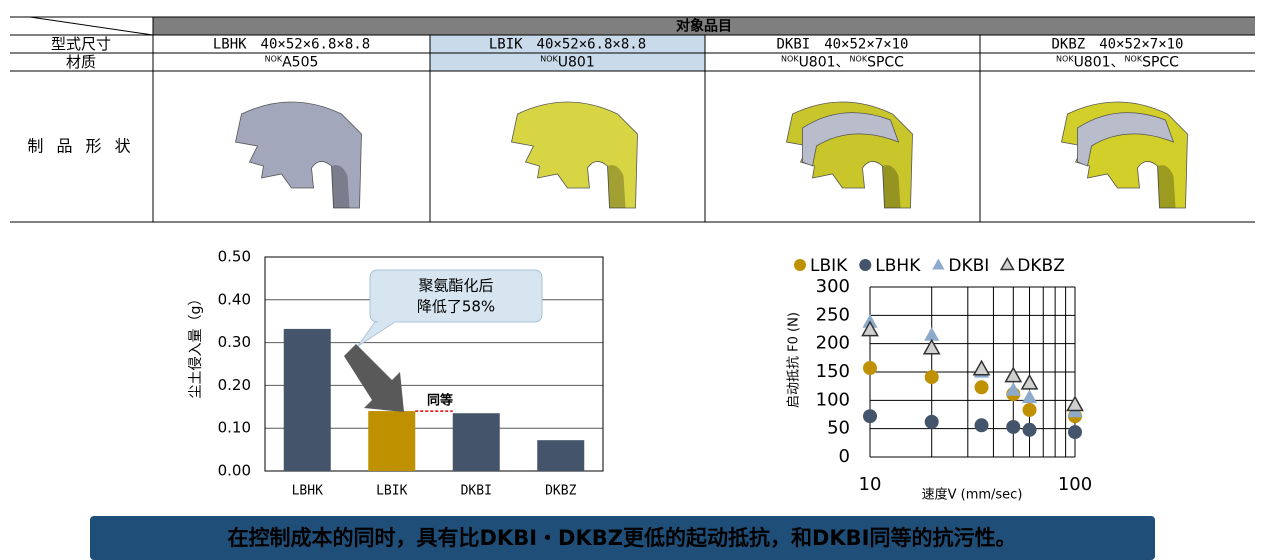 This screenshot has height=560, width=1267. I want to click on y-axis-label: 尘土侵入量（g）, so click(195, 345).